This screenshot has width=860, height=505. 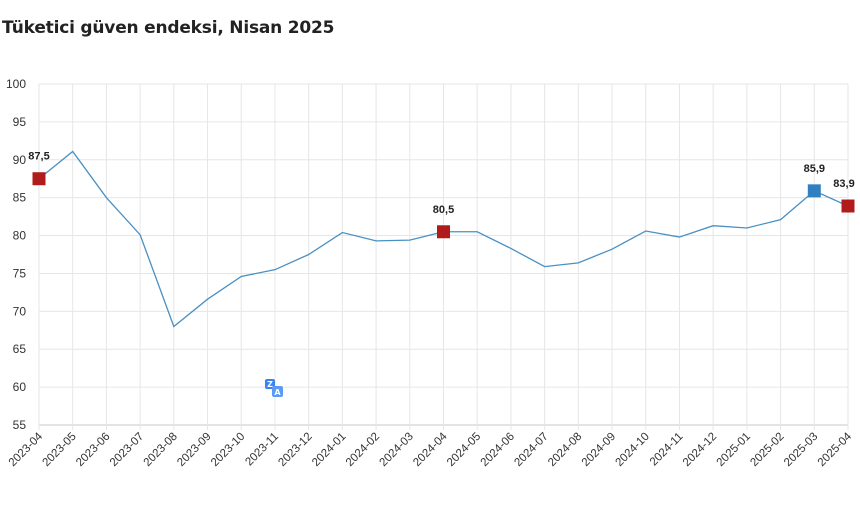 What do you see at coordinates (38, 157) in the screenshot?
I see `data-label: 87,5` at bounding box center [38, 157].